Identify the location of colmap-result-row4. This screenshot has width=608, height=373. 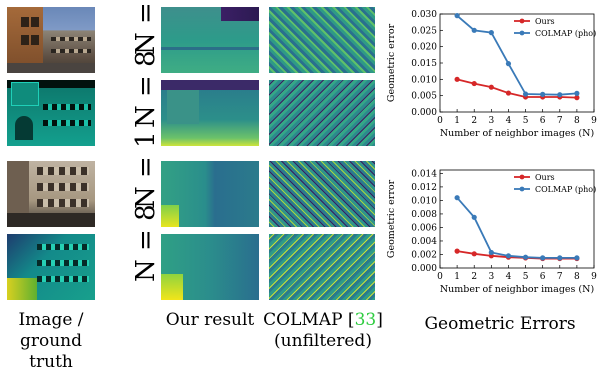
(322, 267).